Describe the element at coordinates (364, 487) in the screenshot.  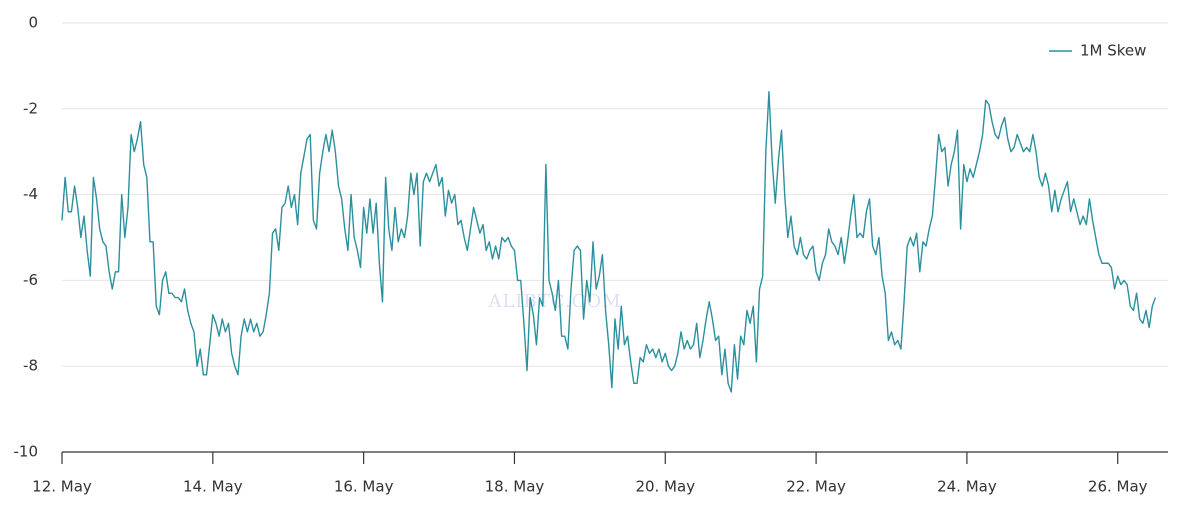
I see `x-tick-label: 16. May` at that location.